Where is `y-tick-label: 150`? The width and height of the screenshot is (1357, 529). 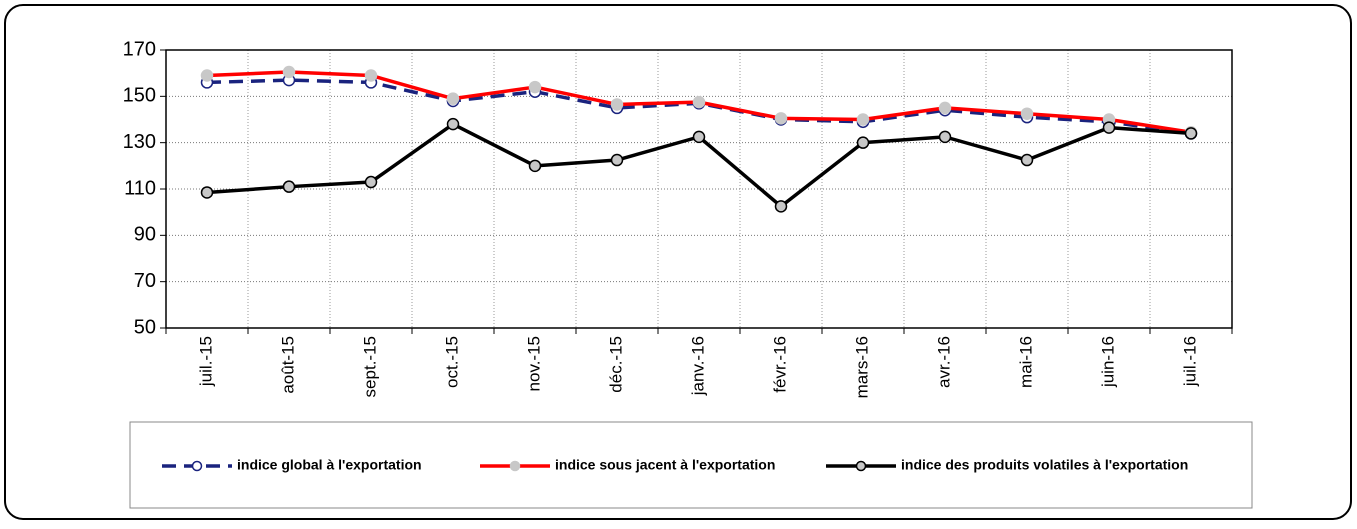 y-tick-label: 150 is located at coordinates (139, 96).